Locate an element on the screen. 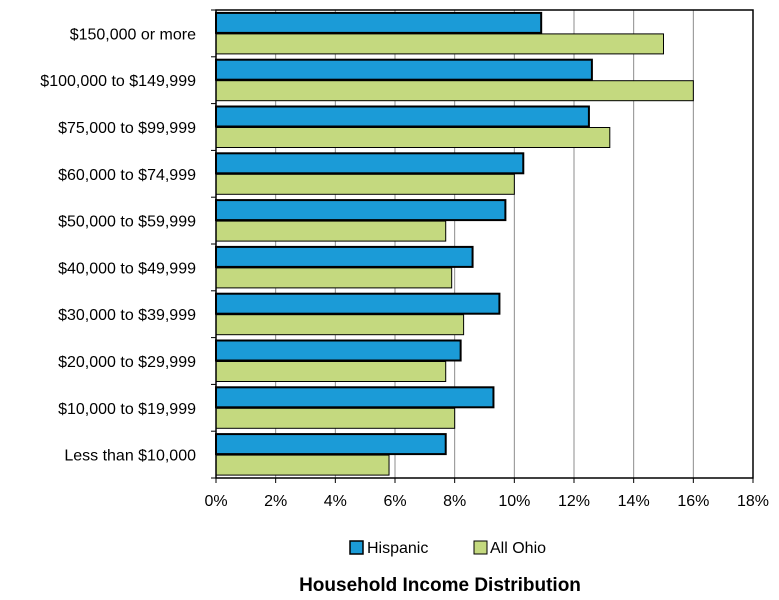 This screenshot has height=600, width=779. x-tick-label: 10% is located at coordinates (514, 501).